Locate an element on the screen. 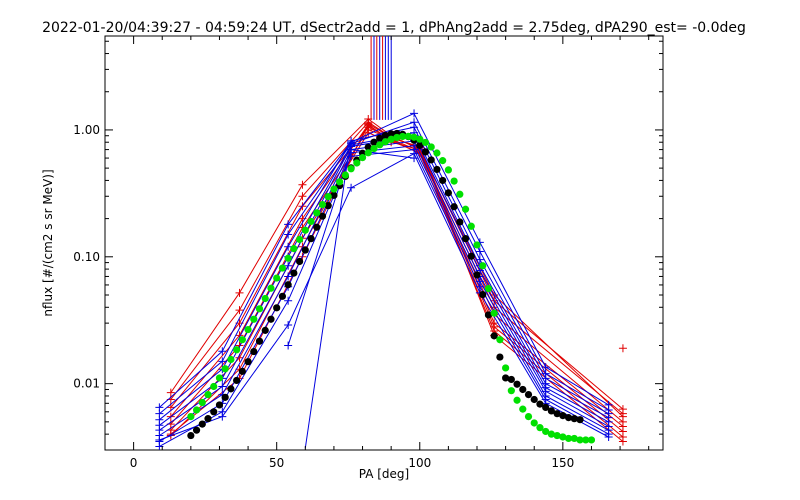 This screenshot has width=800, height=500. x-tick-label: 100 is located at coordinates (419, 463).